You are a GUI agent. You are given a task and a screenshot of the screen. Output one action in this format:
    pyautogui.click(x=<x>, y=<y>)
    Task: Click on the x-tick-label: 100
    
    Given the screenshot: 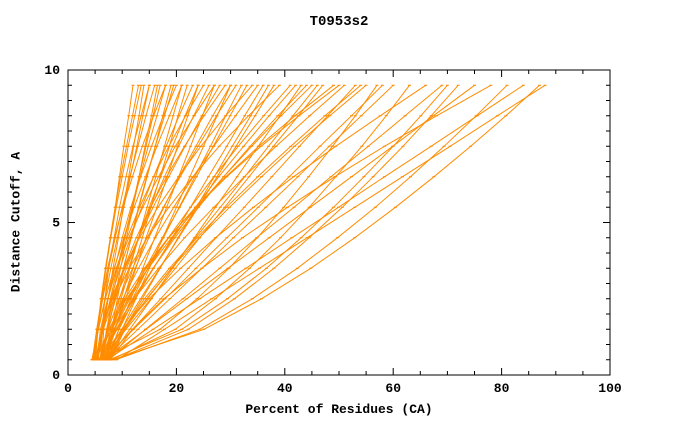 What is the action you would take?
    pyautogui.click(x=610, y=388)
    